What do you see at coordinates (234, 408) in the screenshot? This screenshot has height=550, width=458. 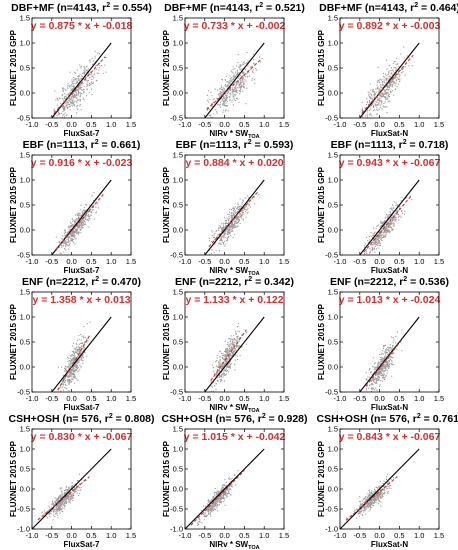 I see `x-axis-label: NIRv * SWTOA` at bounding box center [234, 408].